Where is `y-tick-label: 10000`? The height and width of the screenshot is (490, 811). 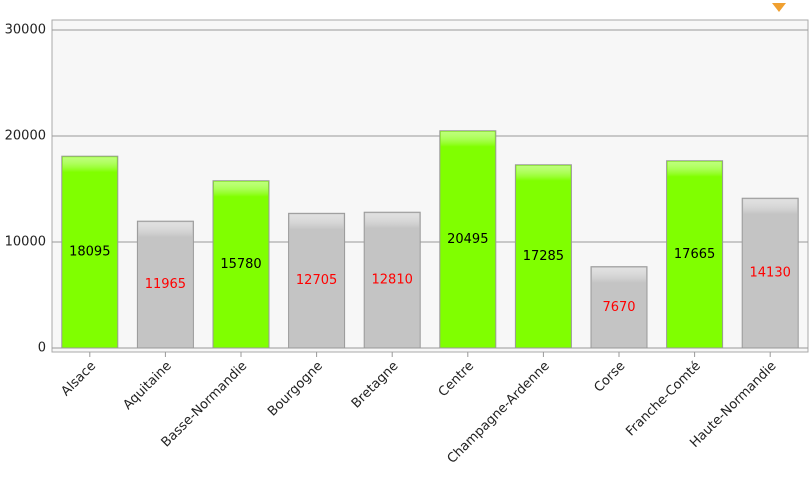
y-tick-label: 10000 is located at coordinates (25, 242).